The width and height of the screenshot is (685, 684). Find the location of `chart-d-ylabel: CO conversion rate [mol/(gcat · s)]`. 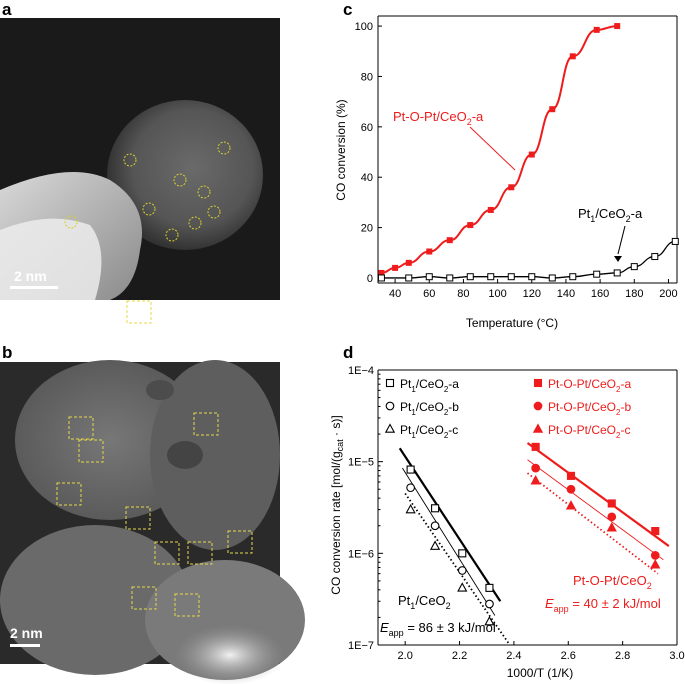

chart-d-ylabel: CO conversion rate [mol/(gcat · s)] is located at coordinates (337, 504).